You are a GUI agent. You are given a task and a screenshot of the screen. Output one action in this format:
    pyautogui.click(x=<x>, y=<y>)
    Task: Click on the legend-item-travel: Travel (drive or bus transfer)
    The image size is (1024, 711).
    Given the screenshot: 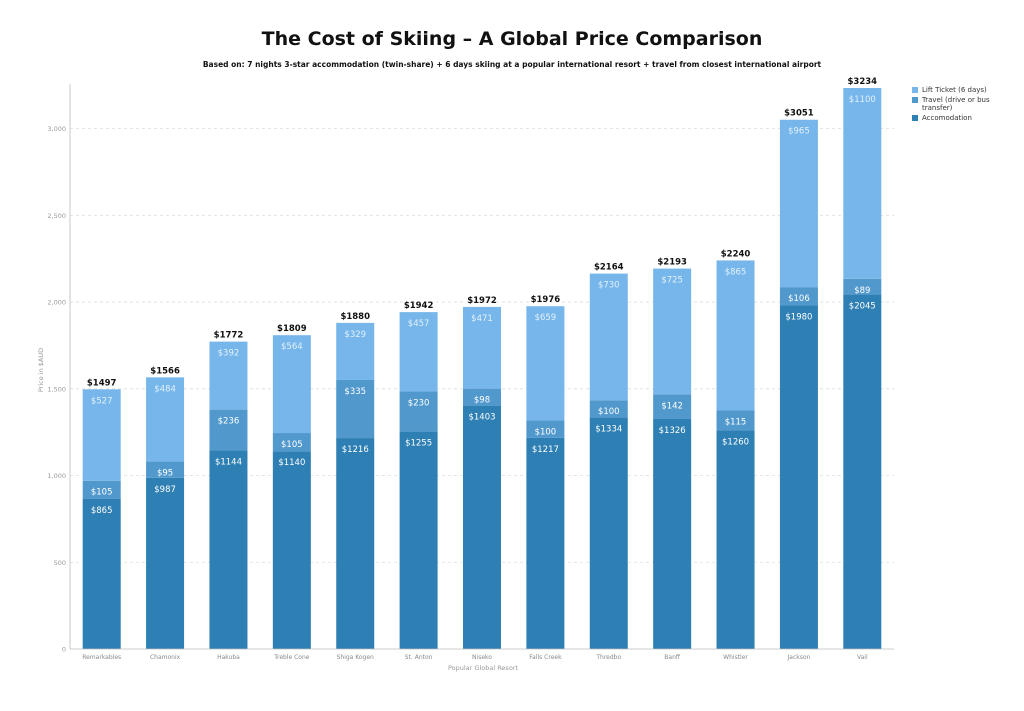 What is the action you would take?
    pyautogui.click(x=967, y=104)
    